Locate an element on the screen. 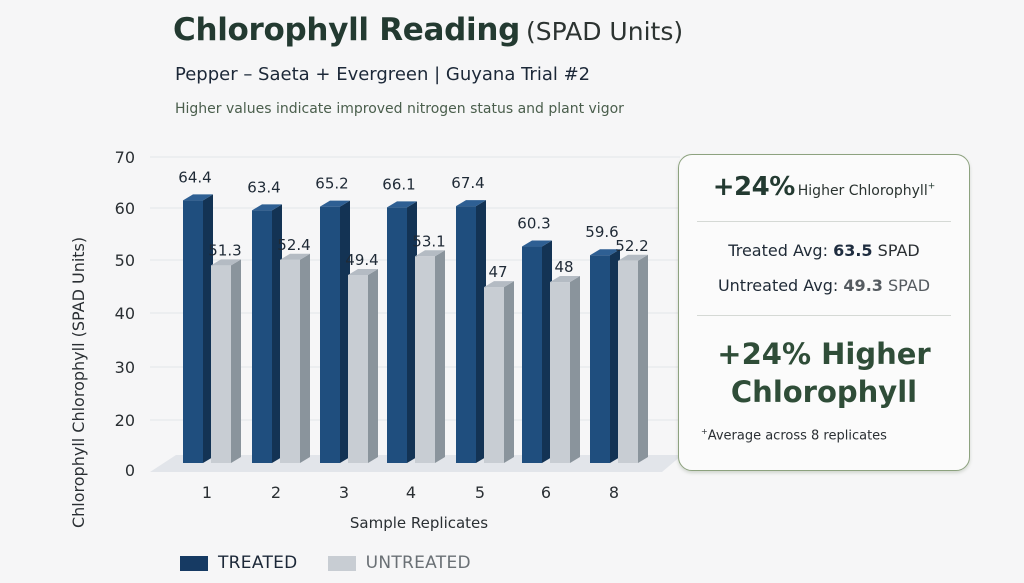  treated-avg-unit: SPAD is located at coordinates (898, 250).